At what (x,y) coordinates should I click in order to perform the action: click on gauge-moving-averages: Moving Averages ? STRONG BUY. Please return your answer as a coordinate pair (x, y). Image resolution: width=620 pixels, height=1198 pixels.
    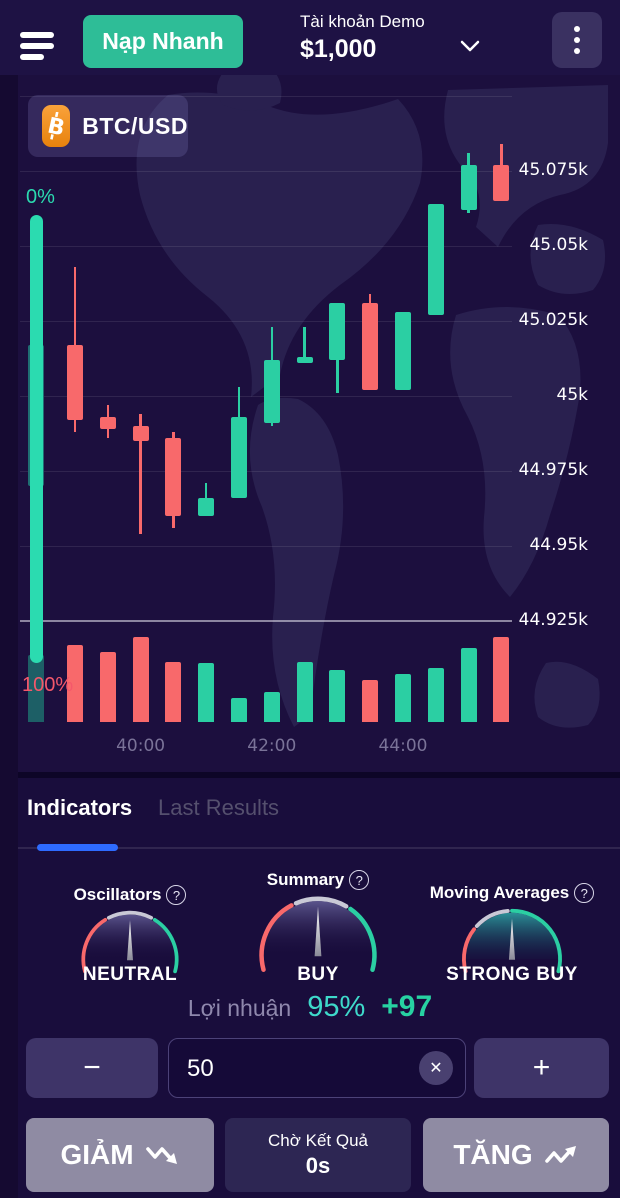
    Looking at the image, I should click on (512, 934).